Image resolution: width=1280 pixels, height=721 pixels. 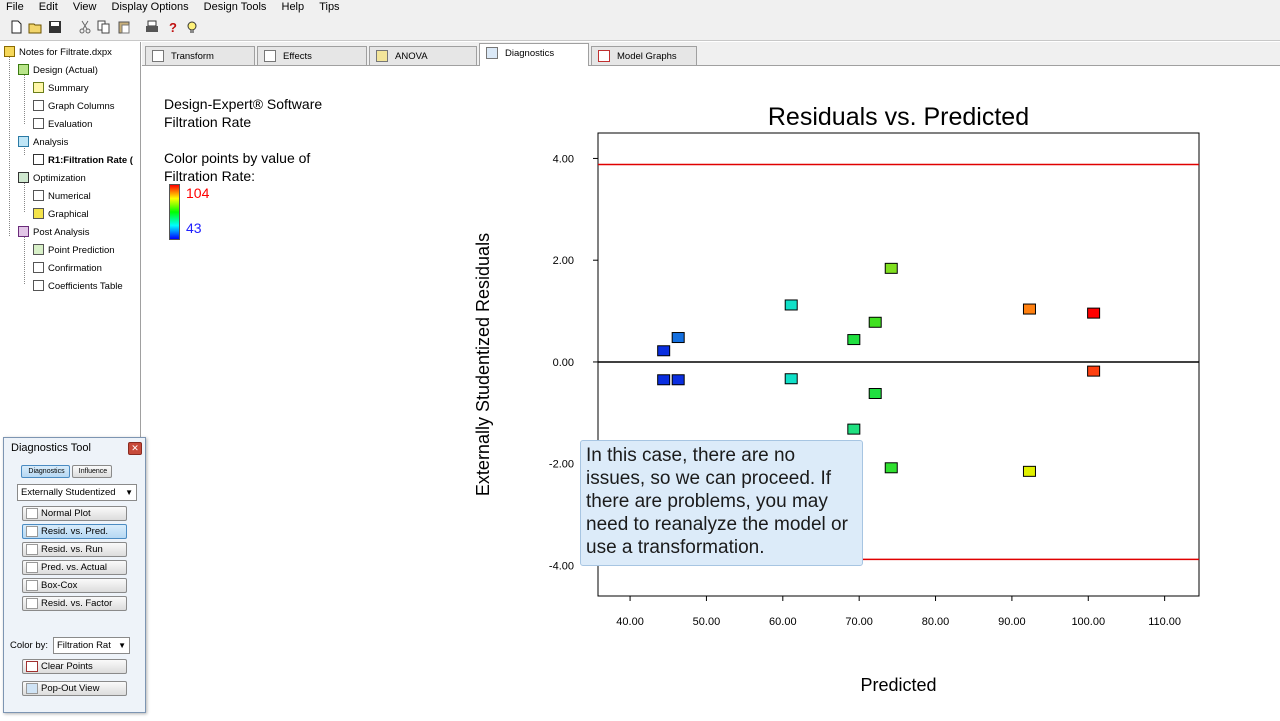 What do you see at coordinates (32, 513) in the screenshot?
I see `normal-plot-icon` at bounding box center [32, 513].